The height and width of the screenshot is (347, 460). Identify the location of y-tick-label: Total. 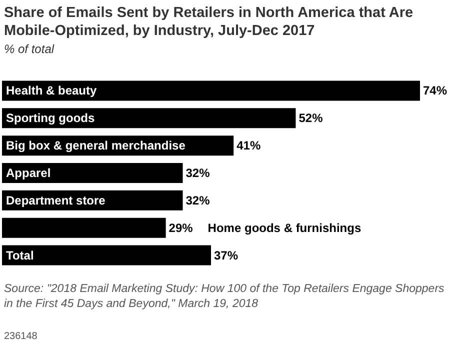
(20, 255).